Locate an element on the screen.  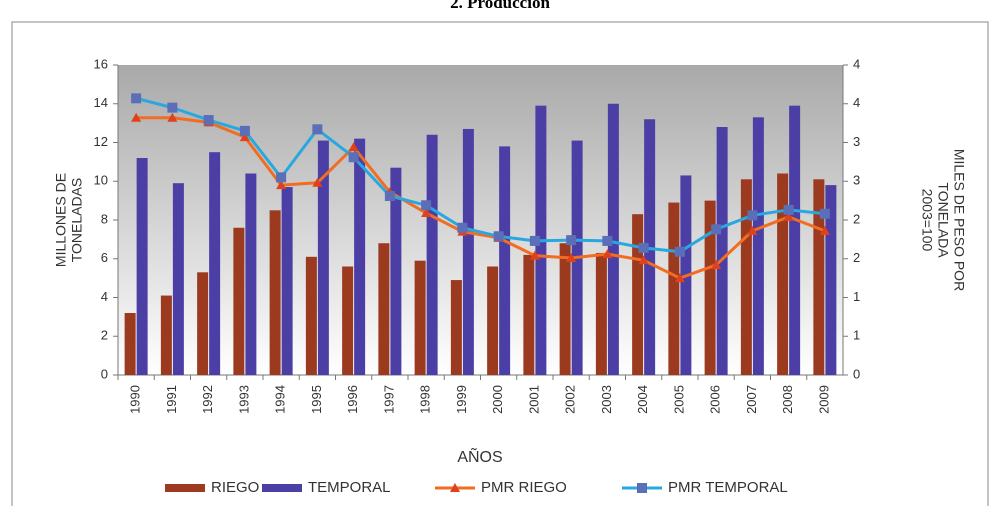
y-tick-label: 10 is located at coordinates (101, 180).